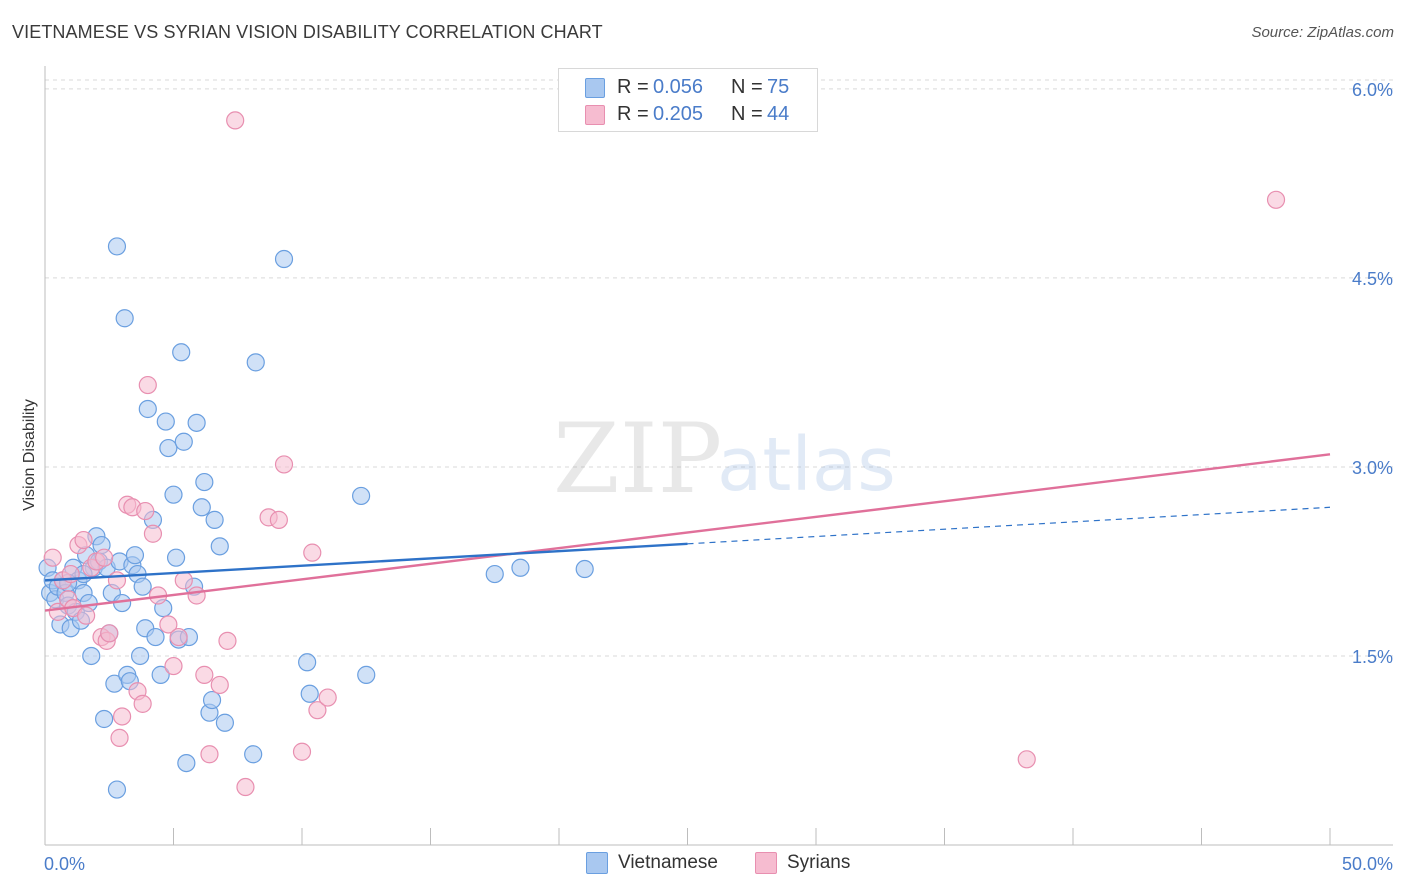 The width and height of the screenshot is (1406, 892). What do you see at coordinates (1009, 525) in the screenshot?
I see `vietnamese-trend-extension` at bounding box center [1009, 525].